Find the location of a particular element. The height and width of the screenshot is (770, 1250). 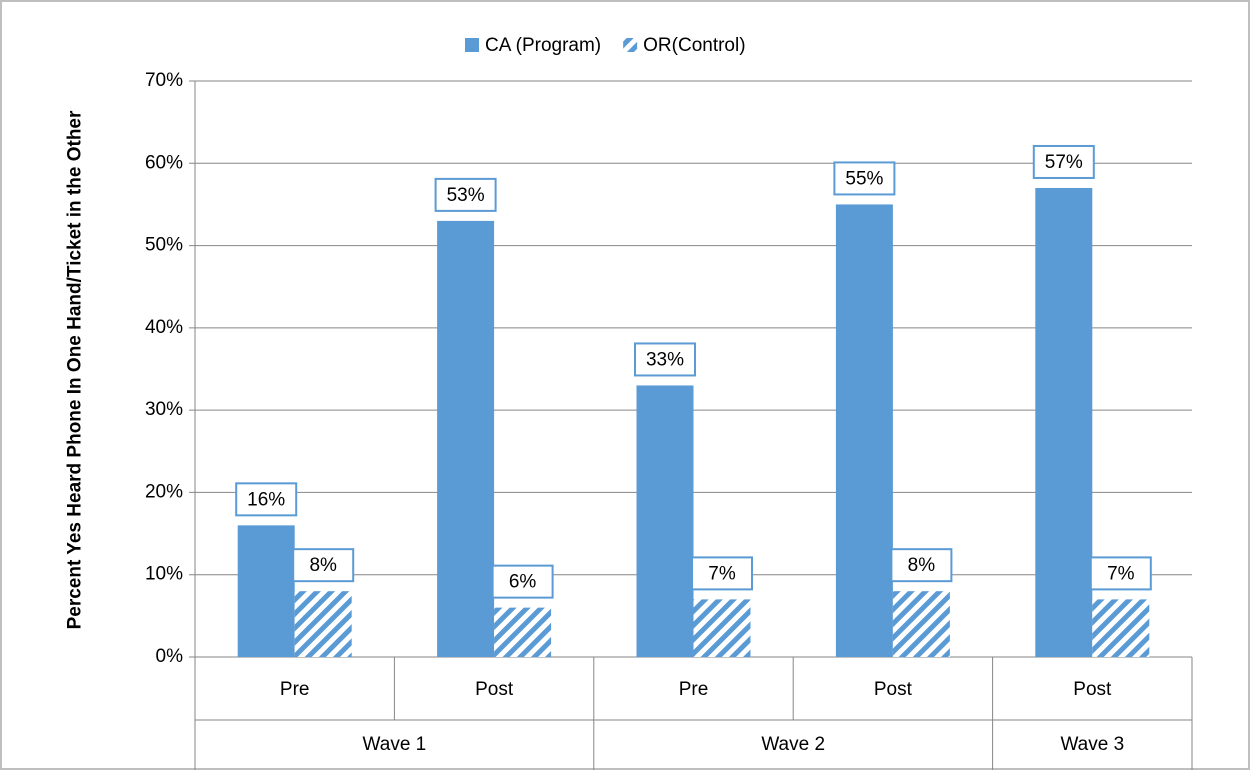

data-label: 16% is located at coordinates (266, 499).